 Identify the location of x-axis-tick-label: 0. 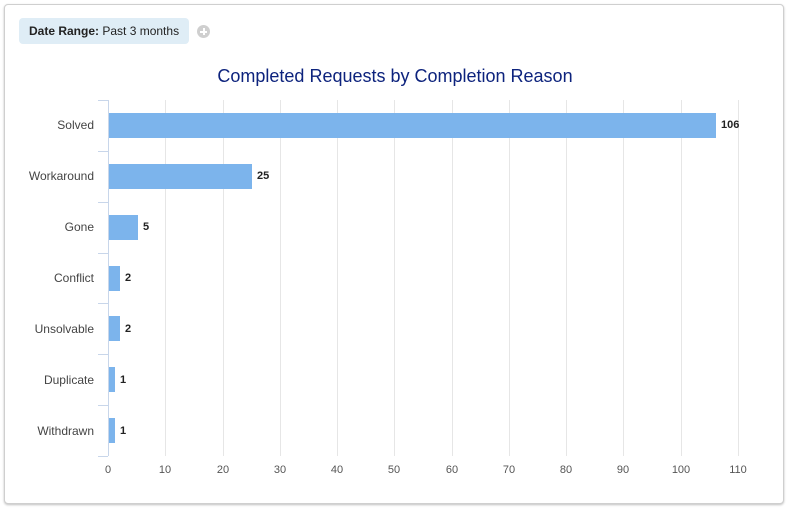
(108, 470).